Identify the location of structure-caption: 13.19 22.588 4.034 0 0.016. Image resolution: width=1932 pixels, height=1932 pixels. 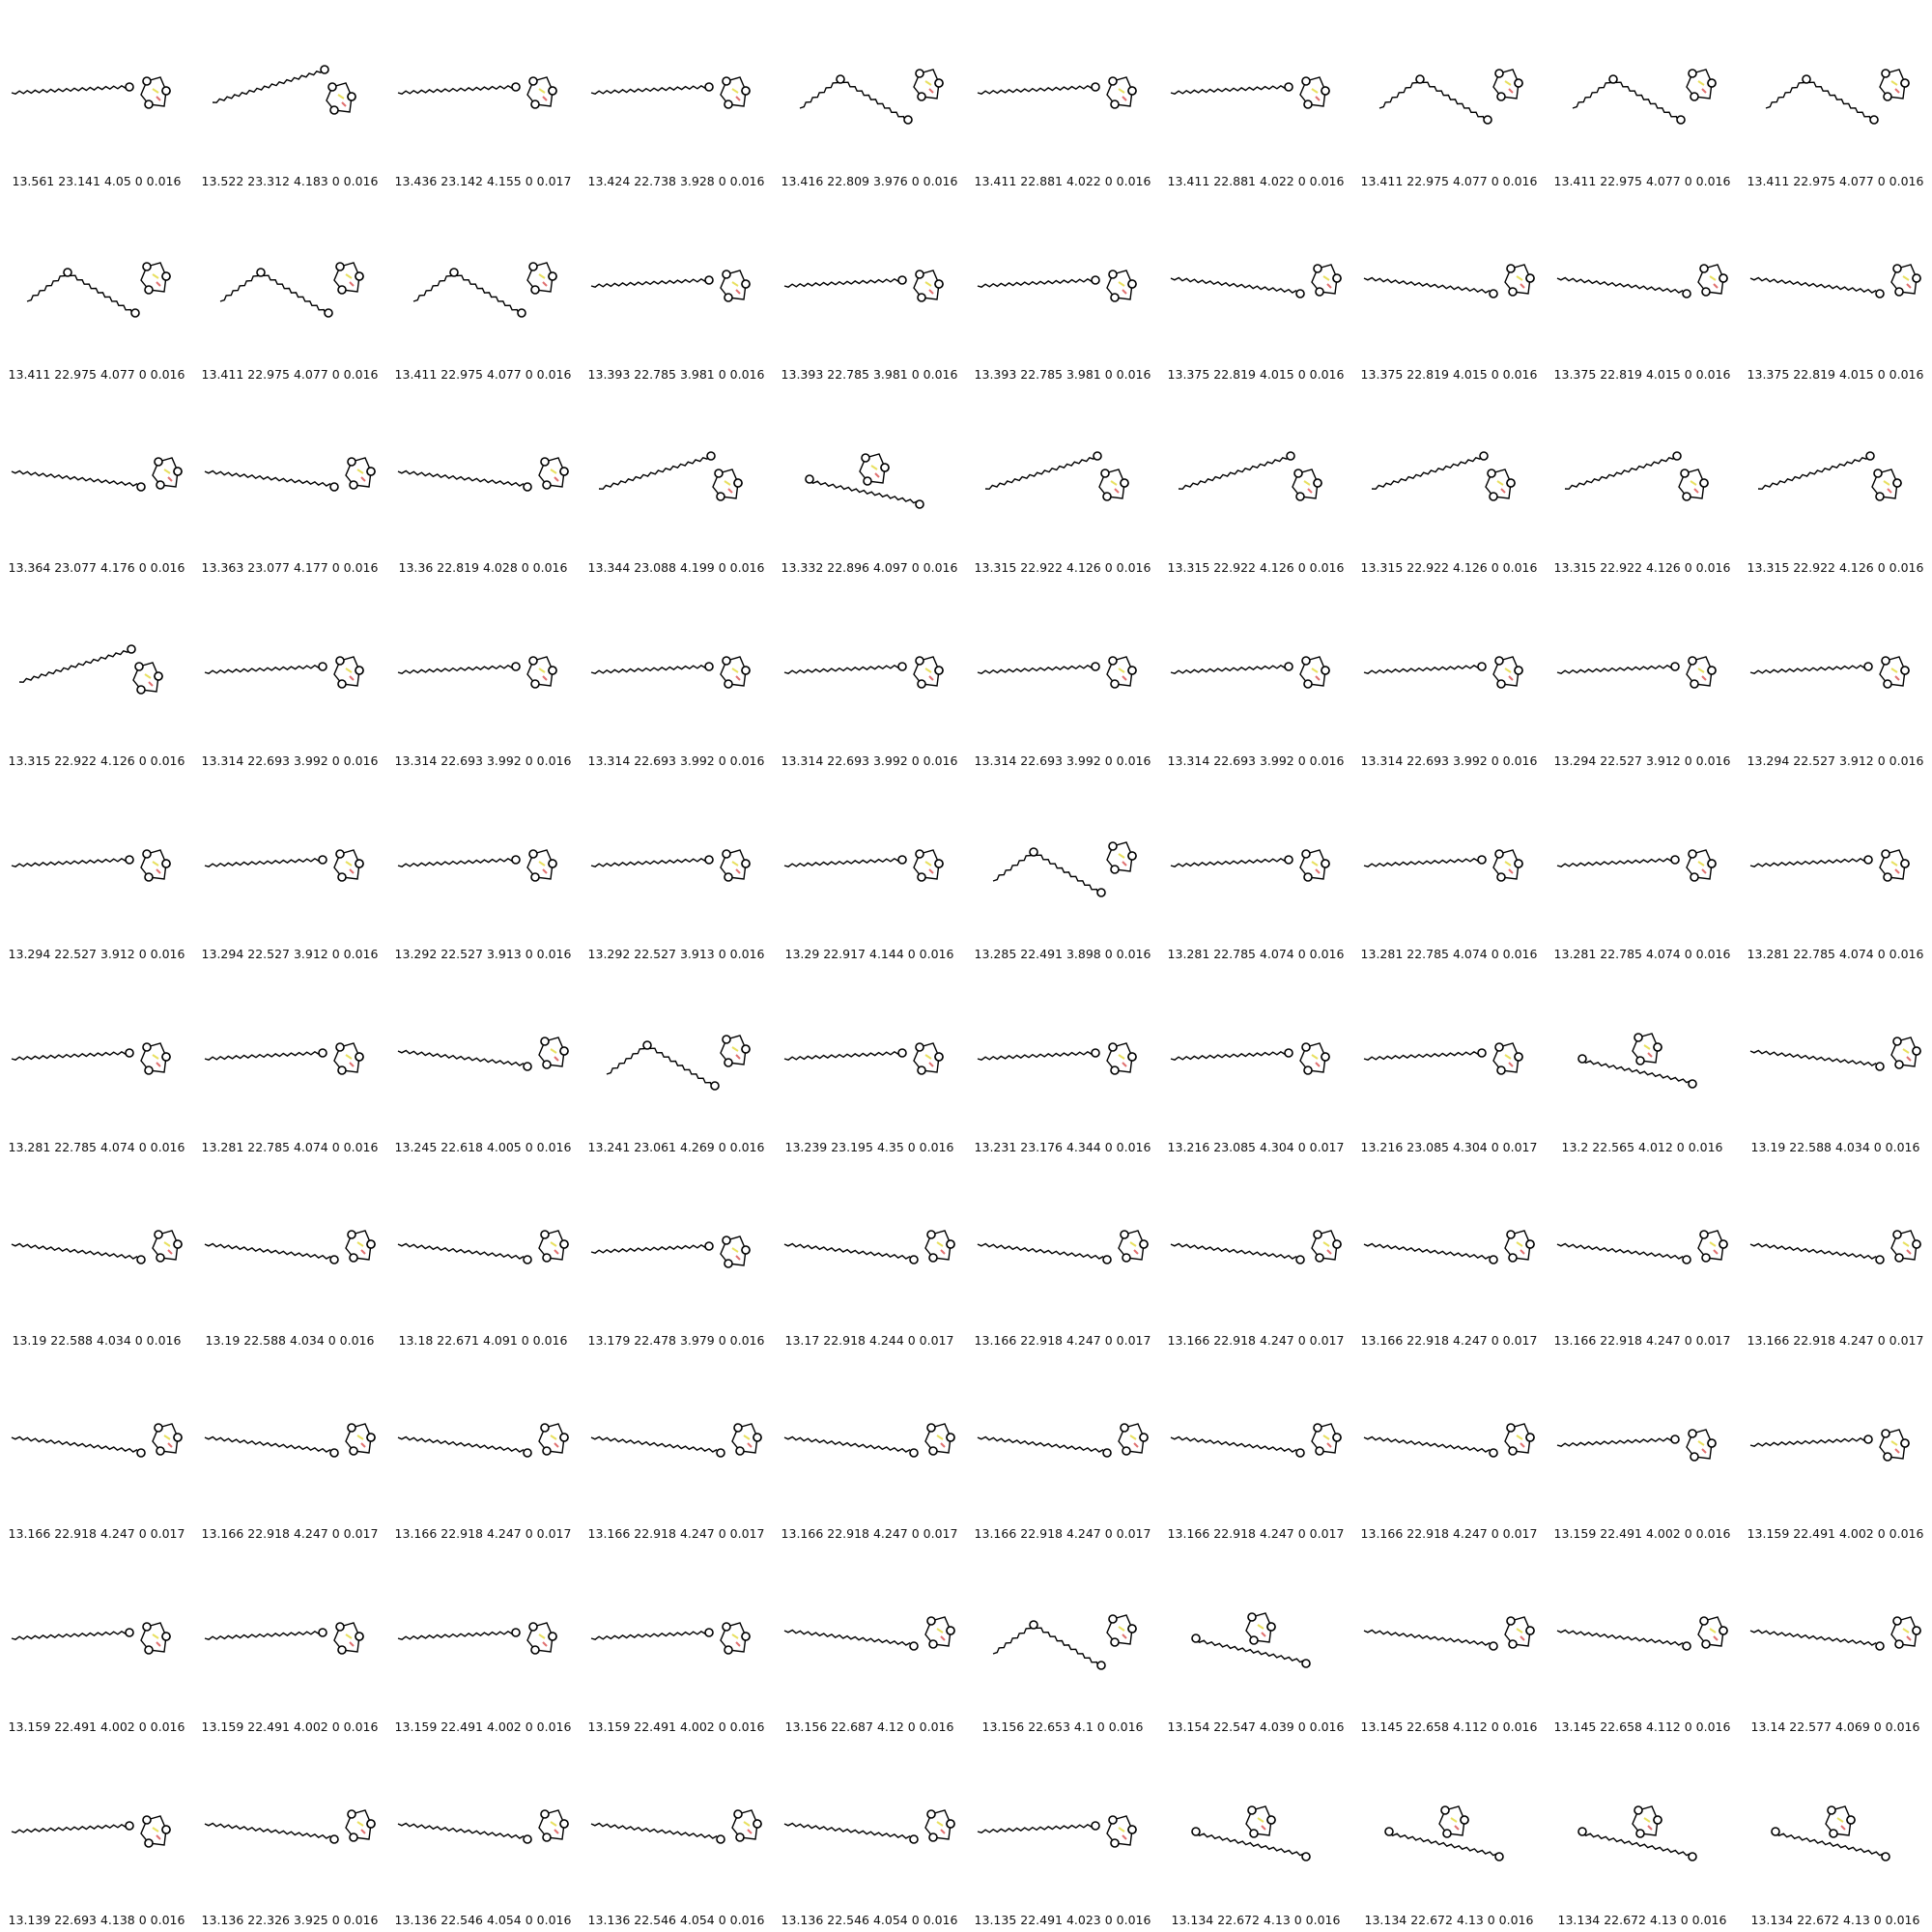
(290, 1340).